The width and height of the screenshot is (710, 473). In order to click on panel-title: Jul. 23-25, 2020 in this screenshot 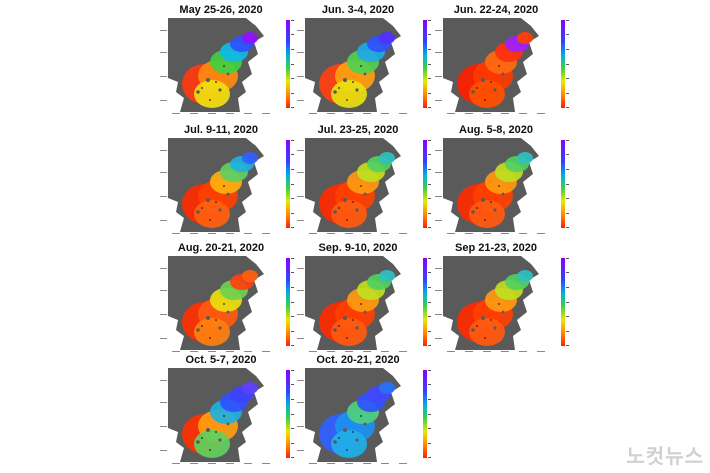, I will do `click(358, 130)`.